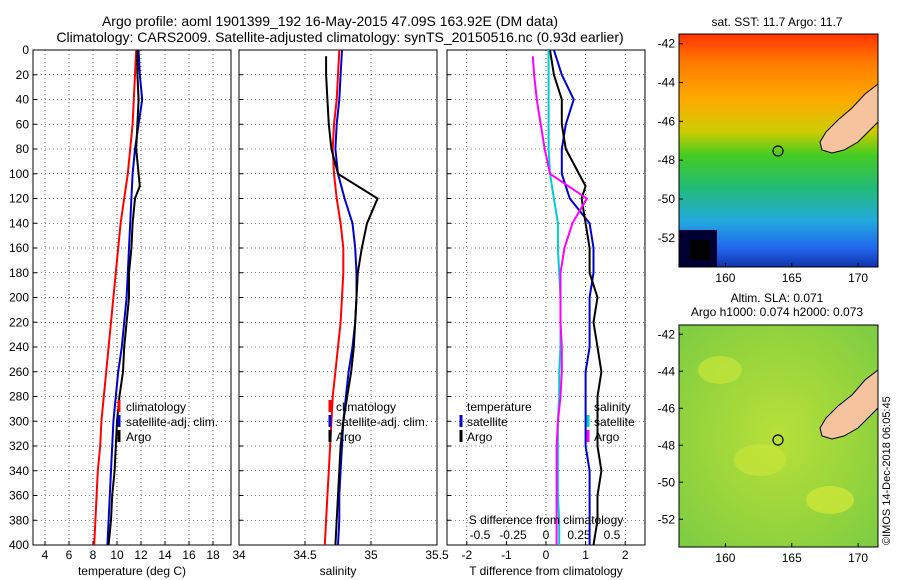 The image size is (900, 580). What do you see at coordinates (305, 555) in the screenshot?
I see `x-tick-label: 34.5` at bounding box center [305, 555].